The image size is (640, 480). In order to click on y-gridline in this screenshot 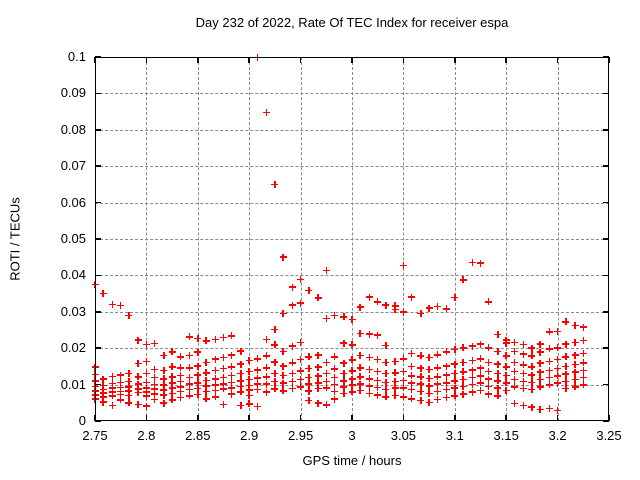, I will do `click(352, 276)`.